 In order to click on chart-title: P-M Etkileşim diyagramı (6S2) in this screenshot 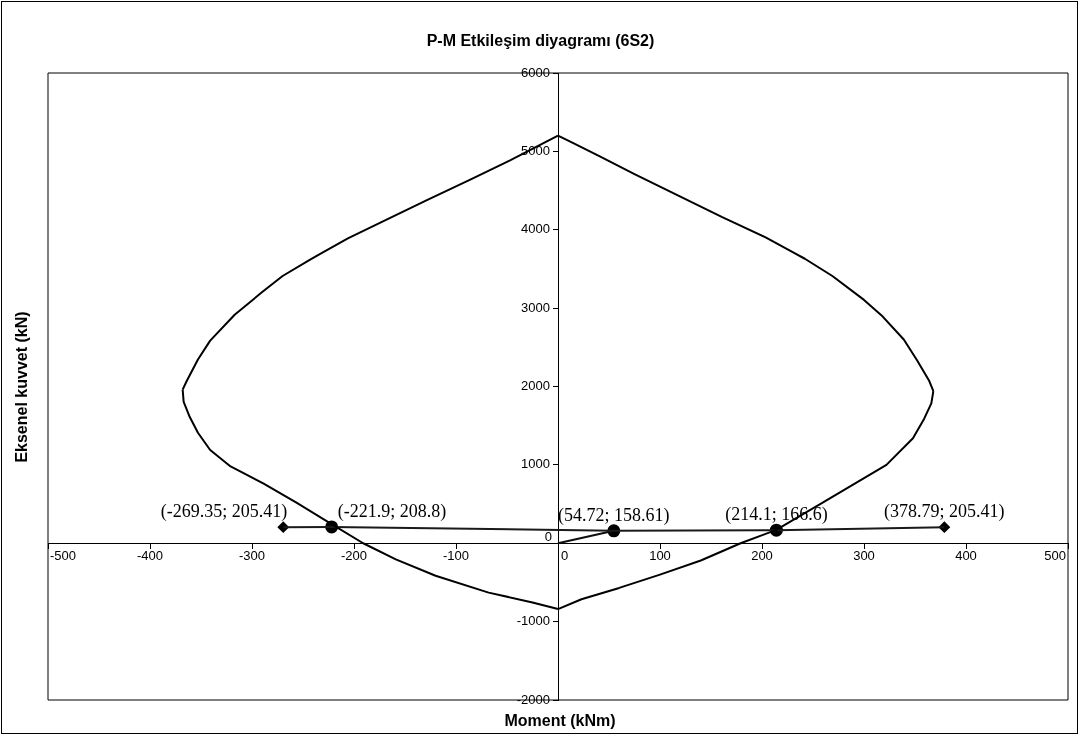, I will do `click(540, 41)`.